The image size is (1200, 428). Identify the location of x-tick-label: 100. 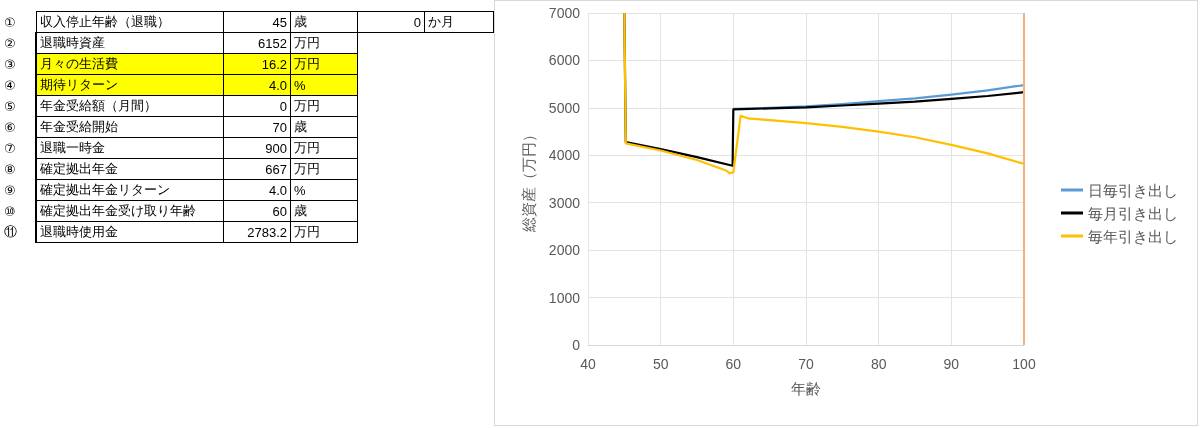
(1024, 364).